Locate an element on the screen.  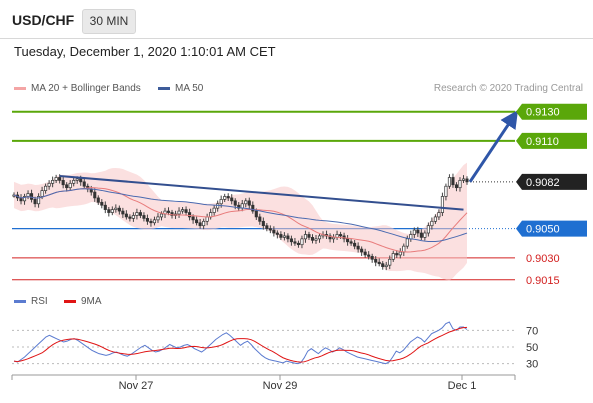
rsi-tick-50: 50 is located at coordinates (532, 348).